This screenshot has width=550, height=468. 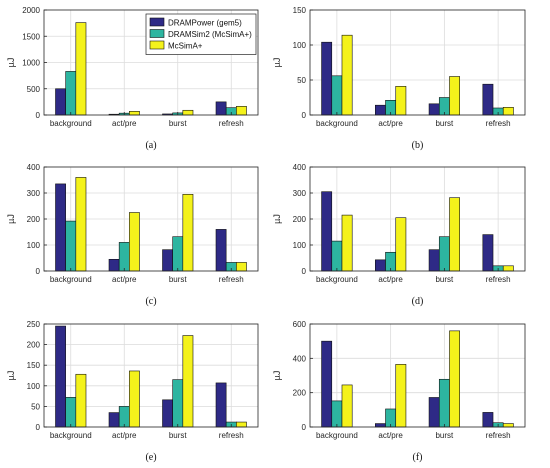 What do you see at coordinates (418, 301) in the screenshot?
I see `panel-caption: (d)` at bounding box center [418, 301].